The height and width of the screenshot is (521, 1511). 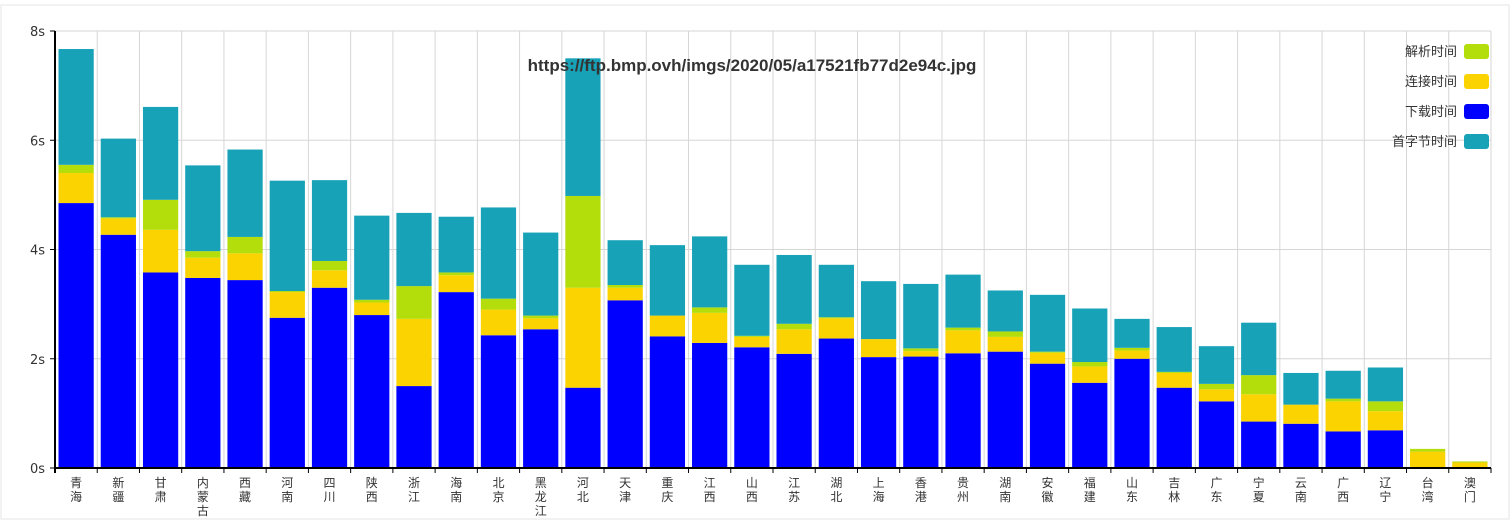 I want to click on x-tick-label: 西藏, so click(x=245, y=490).